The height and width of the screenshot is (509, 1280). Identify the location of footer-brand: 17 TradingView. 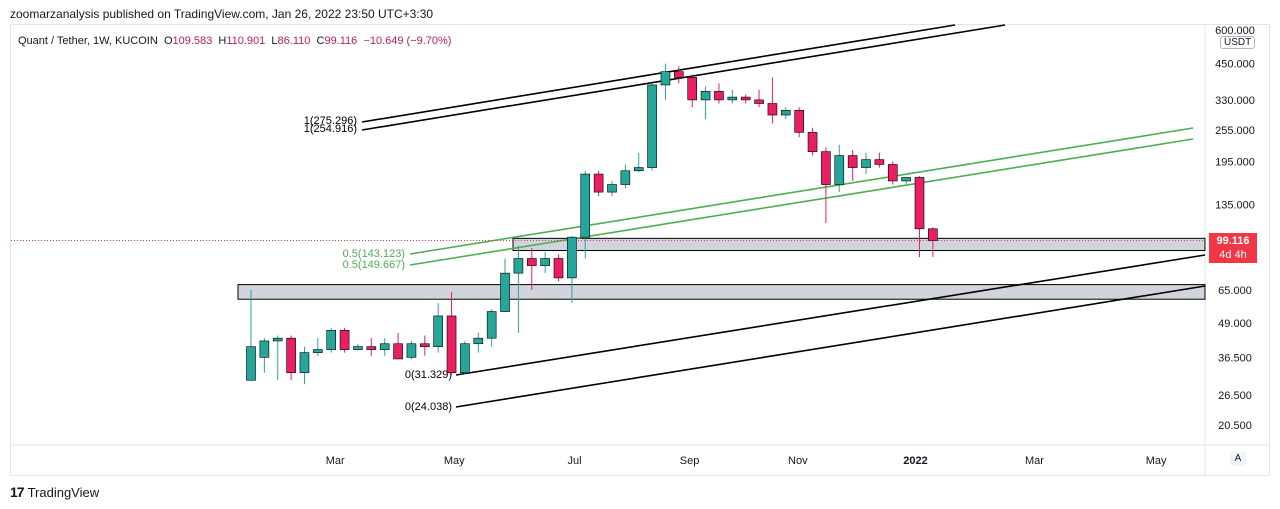
(54, 492).